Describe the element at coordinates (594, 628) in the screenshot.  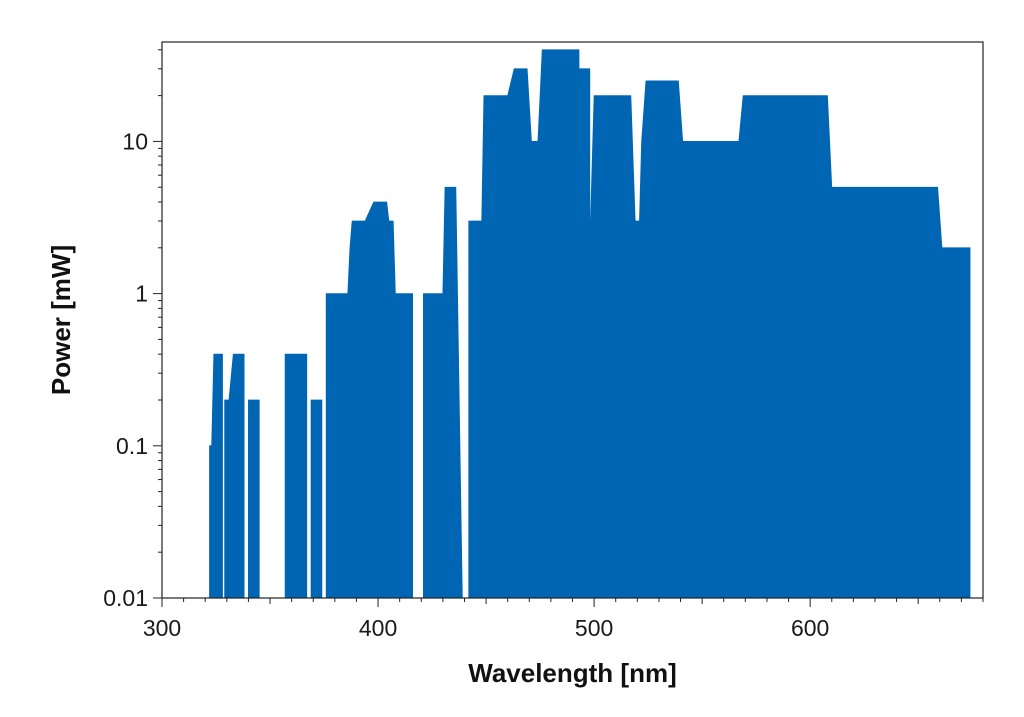
I see `x-tick-label: 500` at that location.